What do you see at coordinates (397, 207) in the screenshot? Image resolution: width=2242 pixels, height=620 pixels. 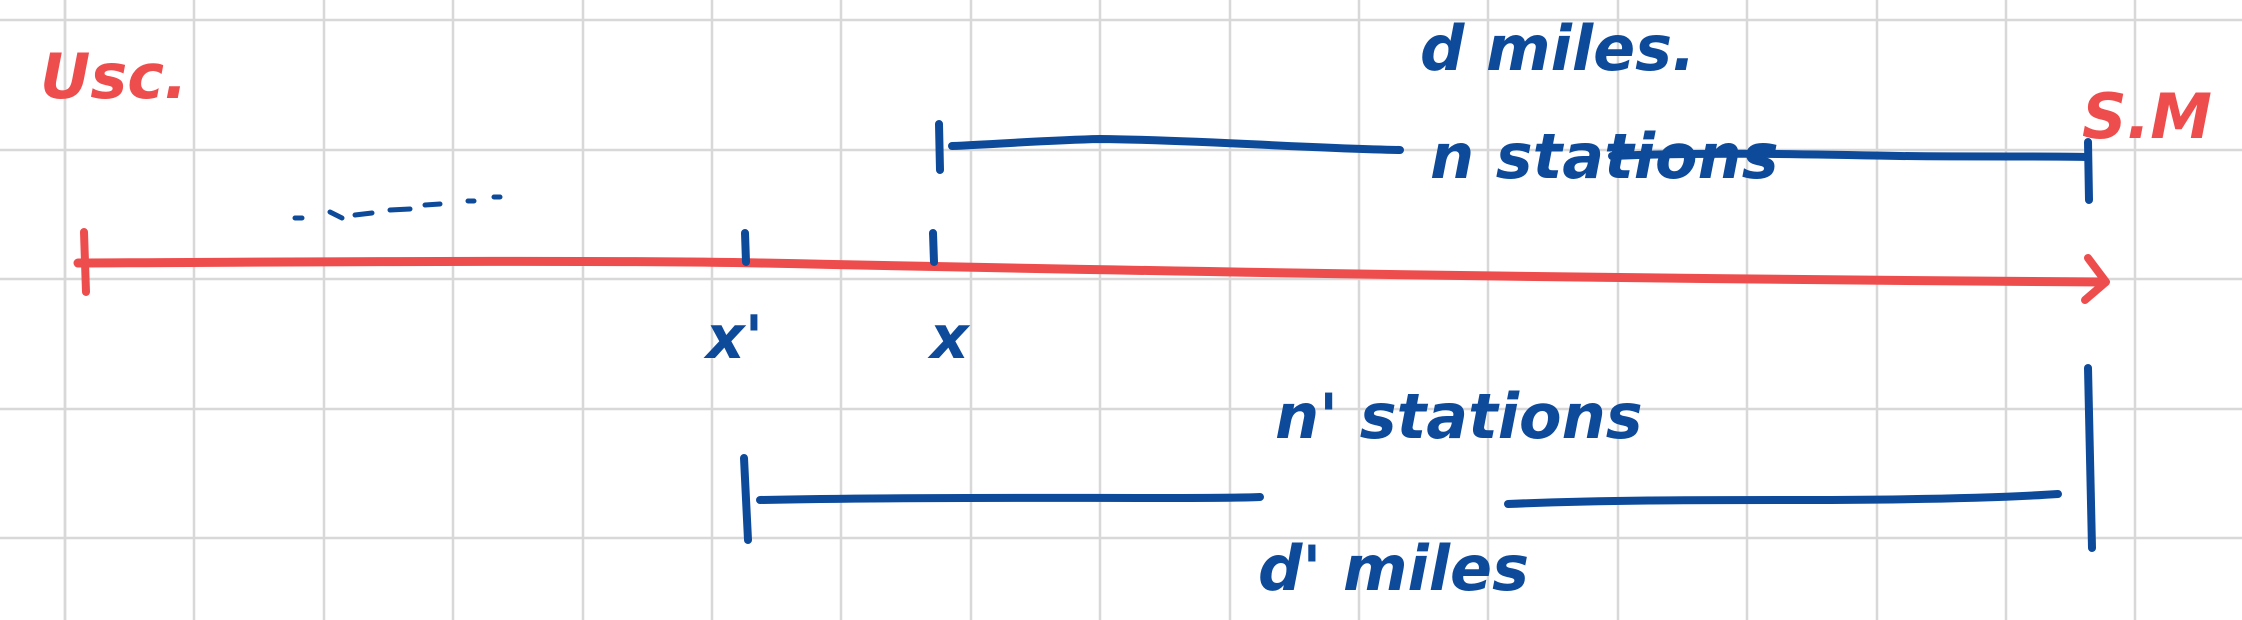 I see `dotted-trail` at bounding box center [397, 207].